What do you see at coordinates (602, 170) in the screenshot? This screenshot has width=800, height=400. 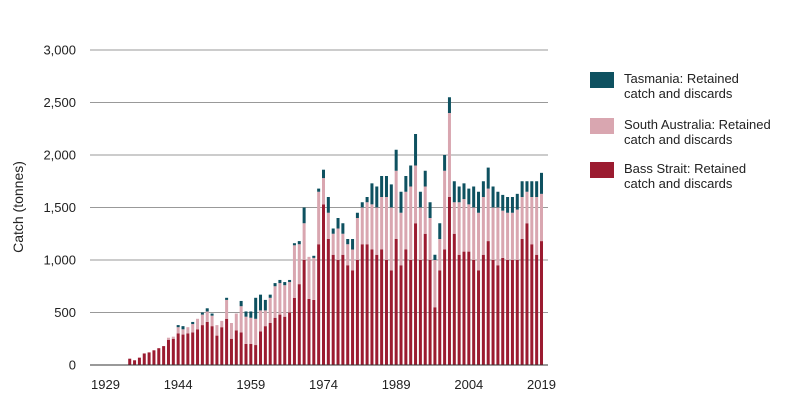 I see `legend-swatch` at bounding box center [602, 170].